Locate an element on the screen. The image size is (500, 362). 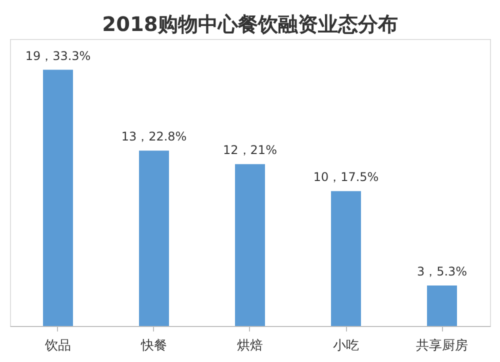
chart-title: 2018购物中心餐饮融资业态分布 is located at coordinates (250, 24).